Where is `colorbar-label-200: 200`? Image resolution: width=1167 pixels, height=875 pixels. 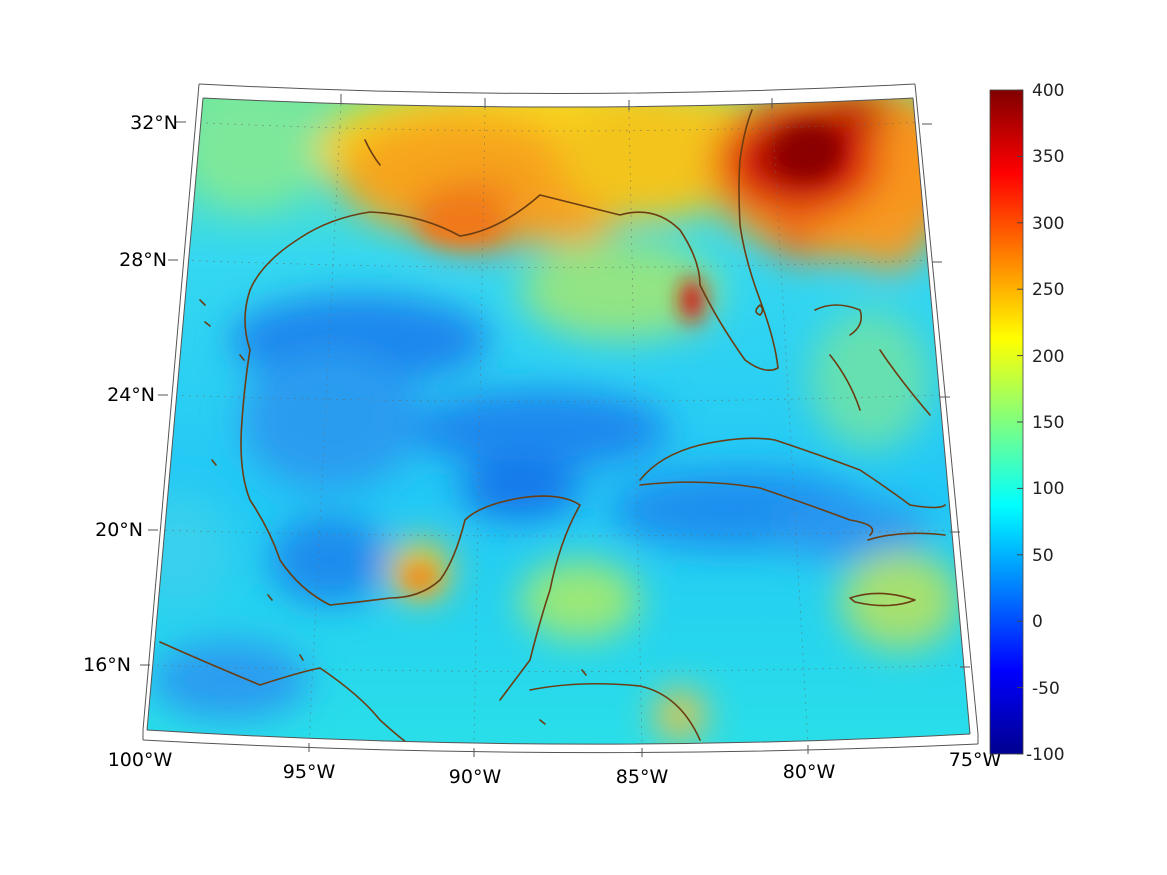 colorbar-label-200: 200 is located at coordinates (1048, 357).